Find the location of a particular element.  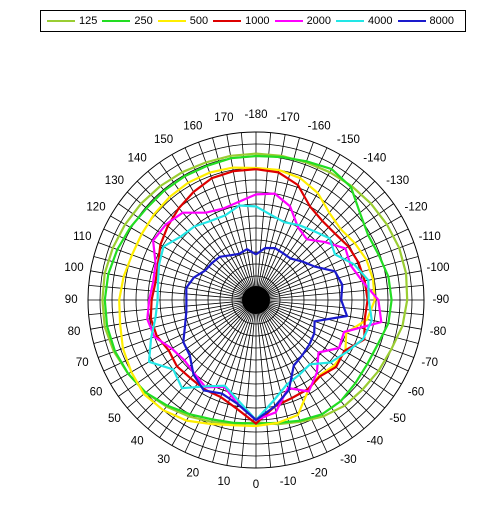

angle-tick-label: 100 is located at coordinates (73, 268).